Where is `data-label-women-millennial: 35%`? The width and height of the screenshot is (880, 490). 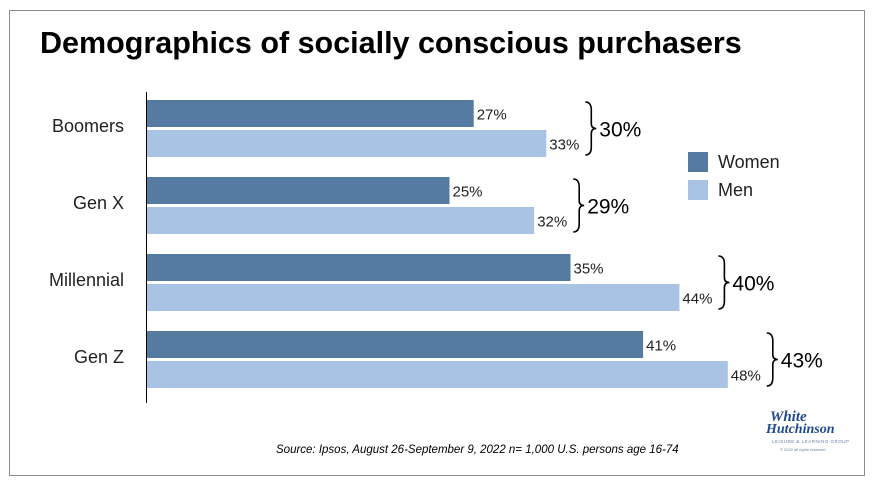
data-label-women-millennial: 35% is located at coordinates (589, 269).